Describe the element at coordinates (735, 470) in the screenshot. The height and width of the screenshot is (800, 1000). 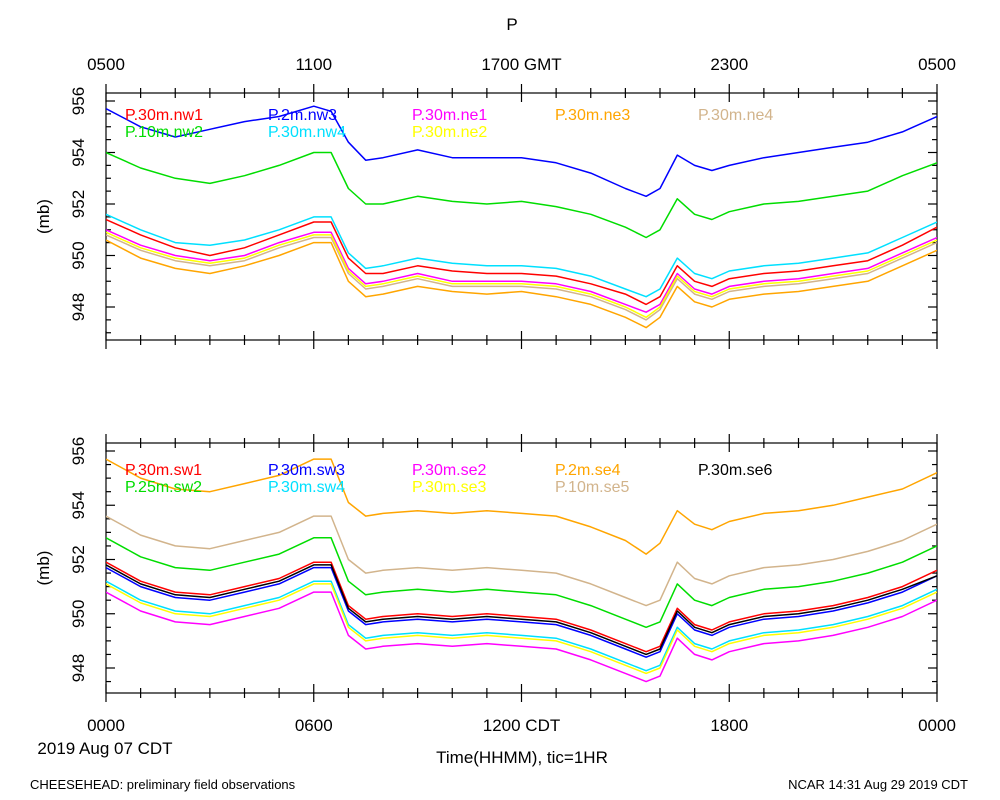
I see `legend-entry-P.30m.se6: P.30m.se6` at that location.